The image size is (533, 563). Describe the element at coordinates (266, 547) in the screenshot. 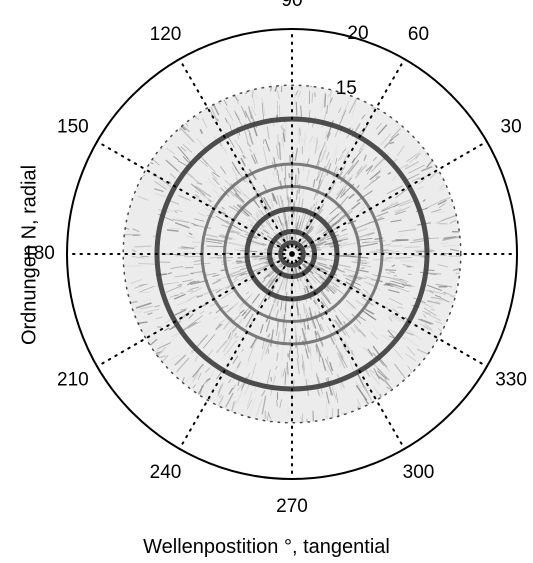

I see `x-axis-label: Wellenpostition °, tangential` at that location.